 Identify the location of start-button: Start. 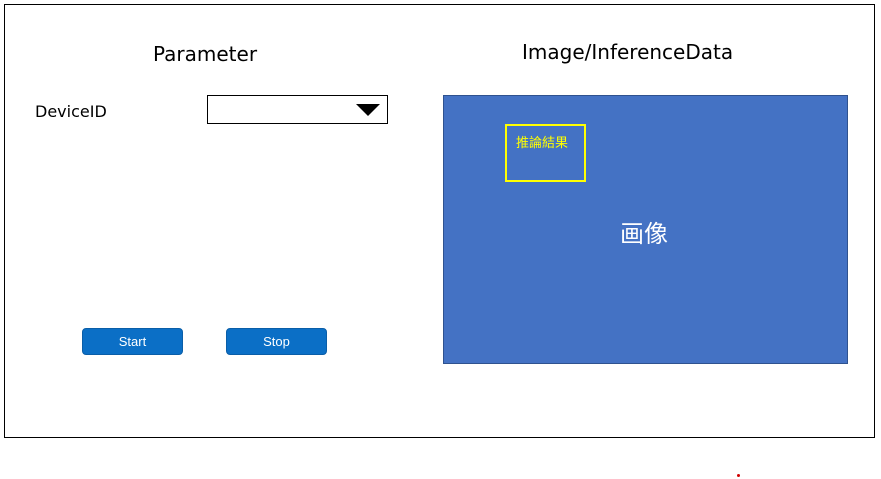
(132, 341).